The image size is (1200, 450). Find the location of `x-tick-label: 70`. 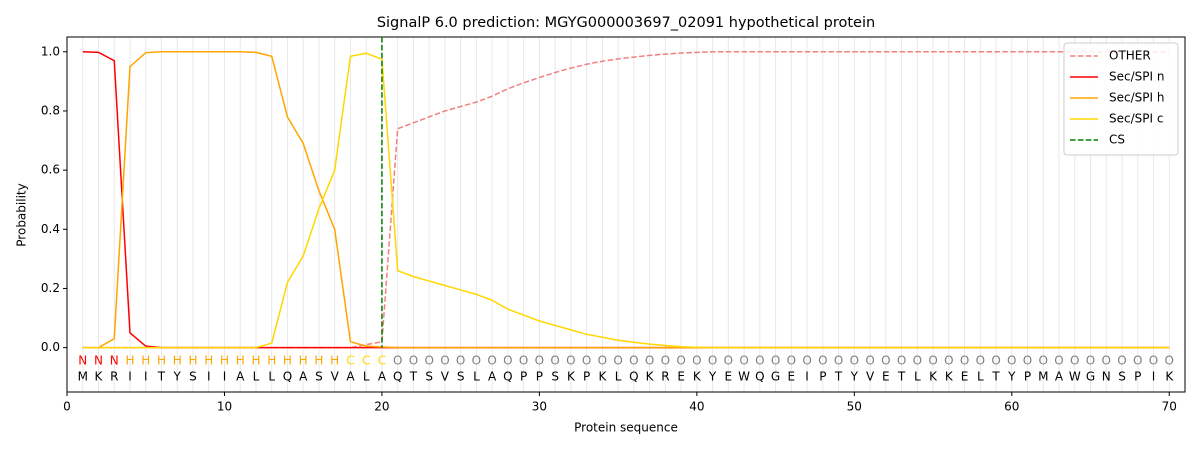

x-tick-label: 70 is located at coordinates (1169, 407).